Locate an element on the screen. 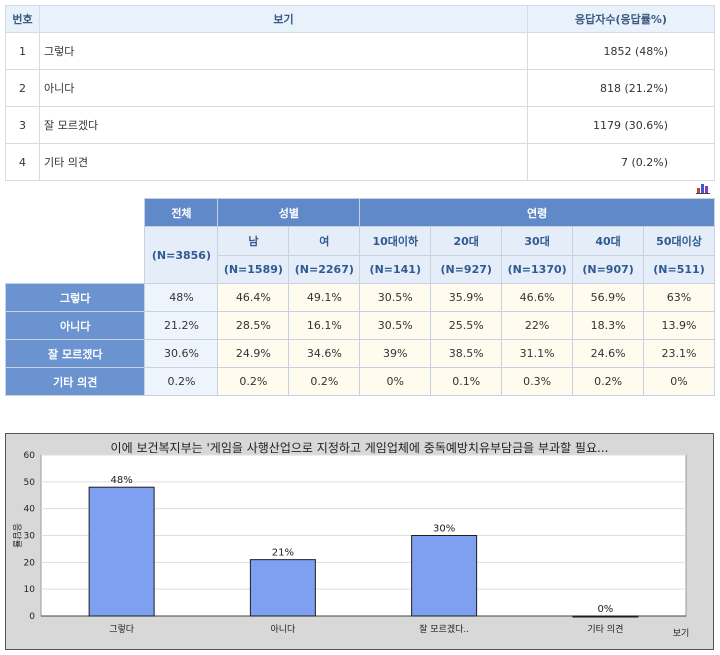  row-option: 잘 모르겠다 is located at coordinates (283, 125).